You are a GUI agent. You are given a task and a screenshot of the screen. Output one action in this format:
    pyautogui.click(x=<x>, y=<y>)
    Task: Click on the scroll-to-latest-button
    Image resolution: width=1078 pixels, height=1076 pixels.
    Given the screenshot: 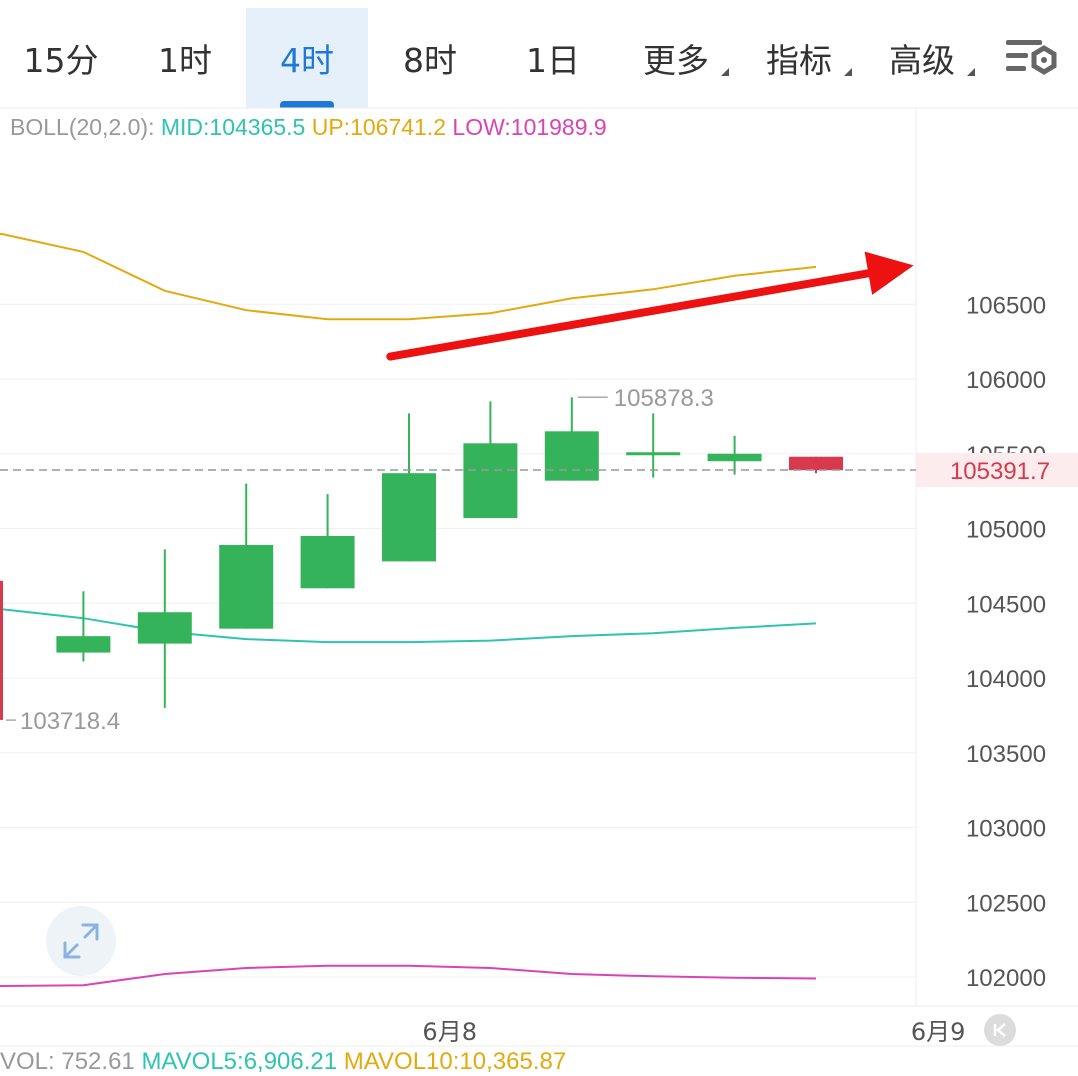 What is the action you would take?
    pyautogui.click(x=1000, y=1030)
    